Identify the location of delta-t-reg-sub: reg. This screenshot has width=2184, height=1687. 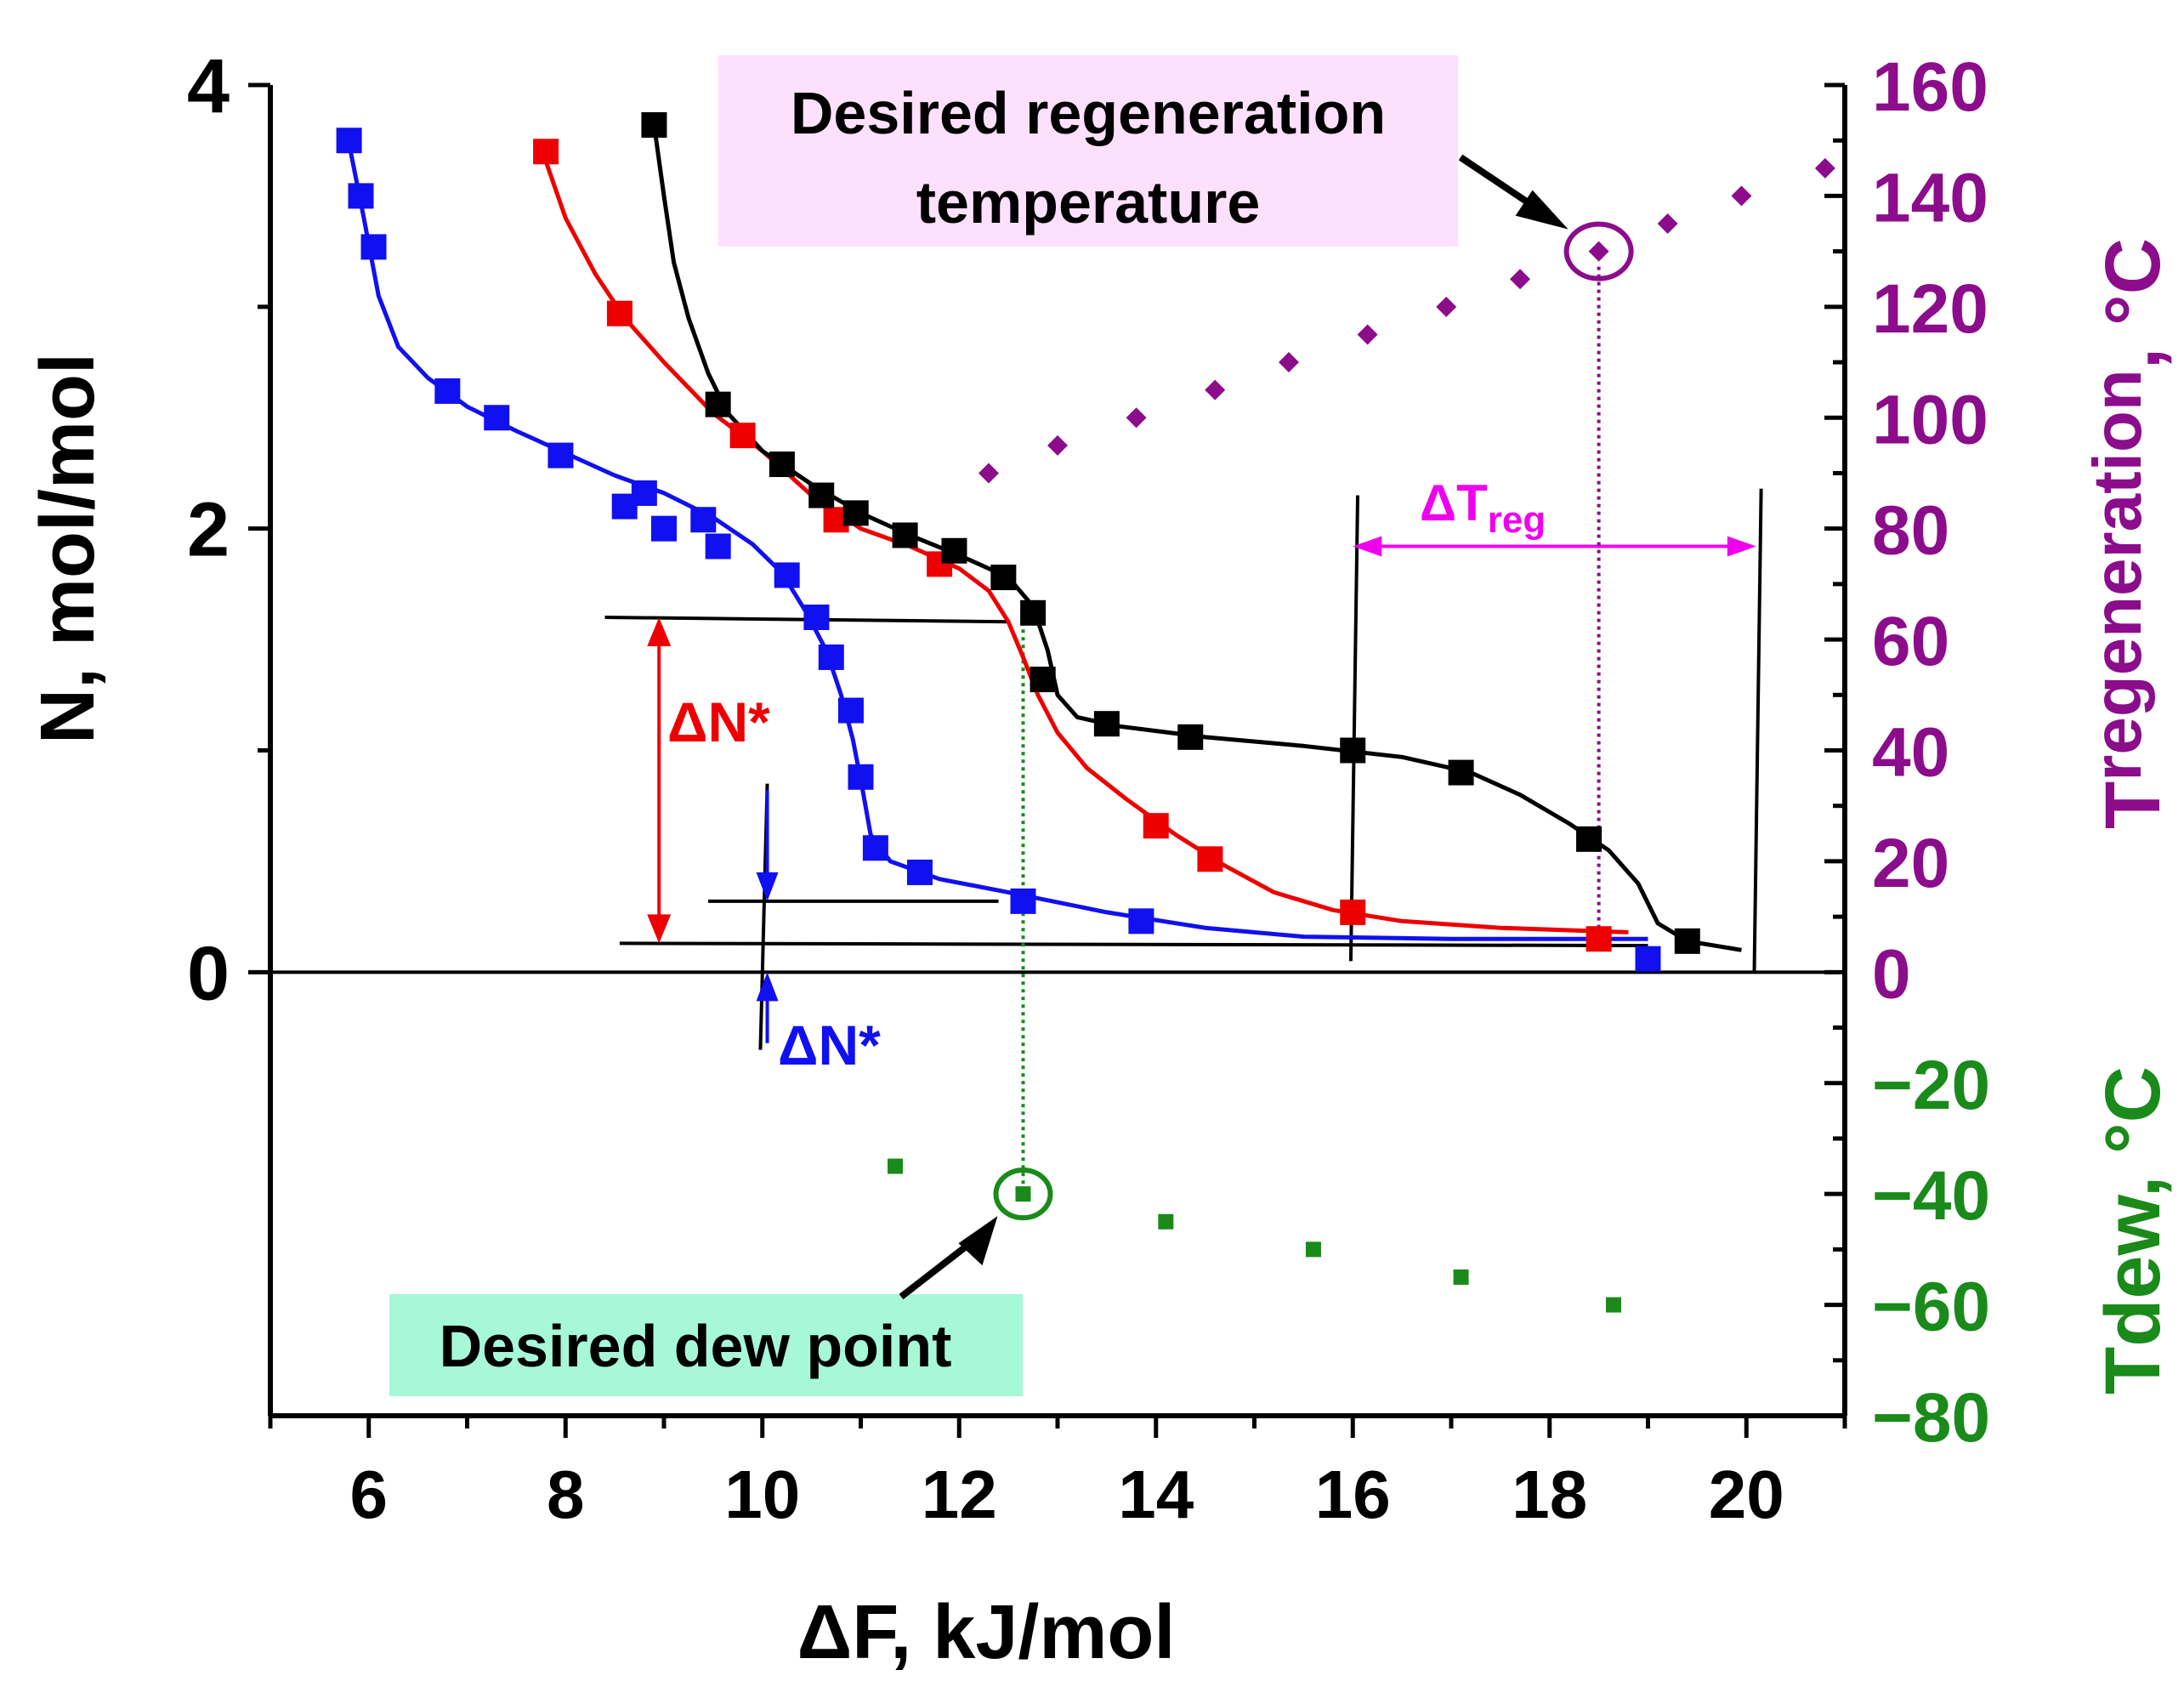
(1517, 520).